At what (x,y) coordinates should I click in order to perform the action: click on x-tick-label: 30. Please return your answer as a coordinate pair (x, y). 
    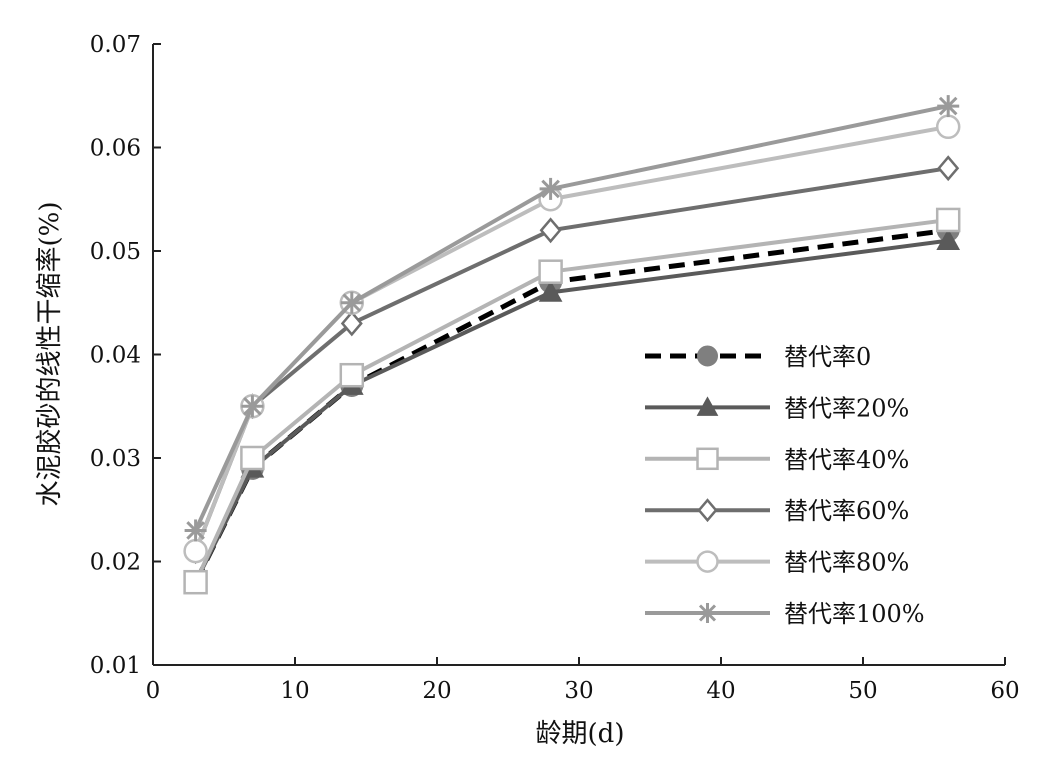
    Looking at the image, I should click on (578, 691).